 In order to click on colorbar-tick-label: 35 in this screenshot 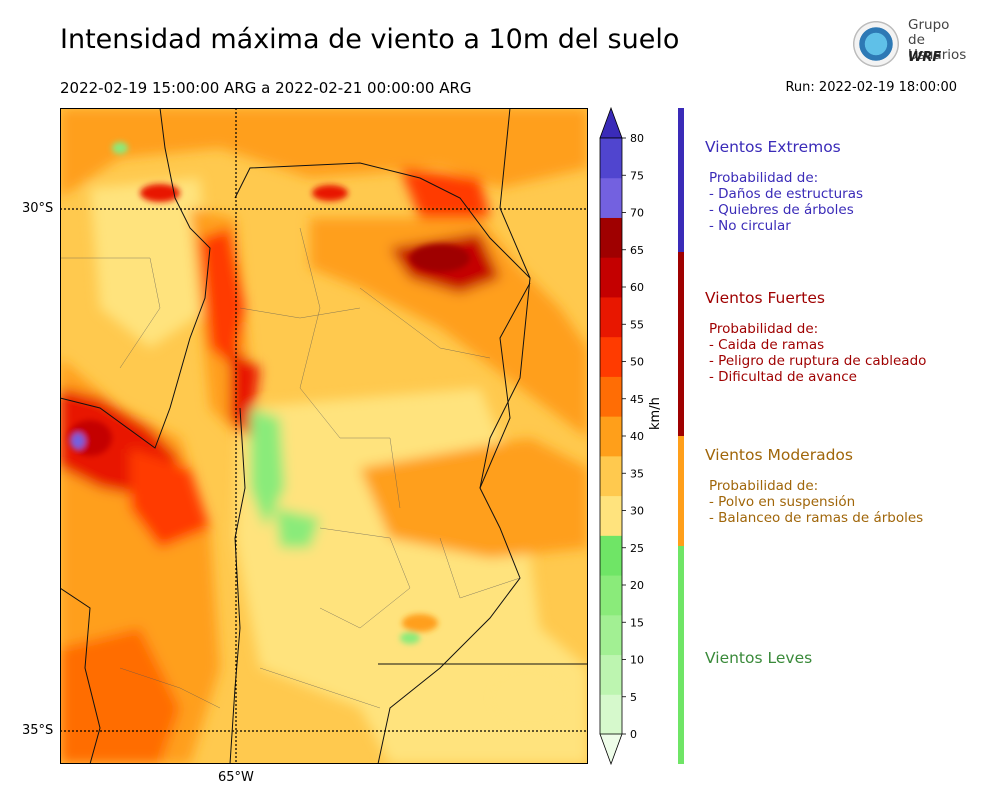, I will do `click(637, 473)`.